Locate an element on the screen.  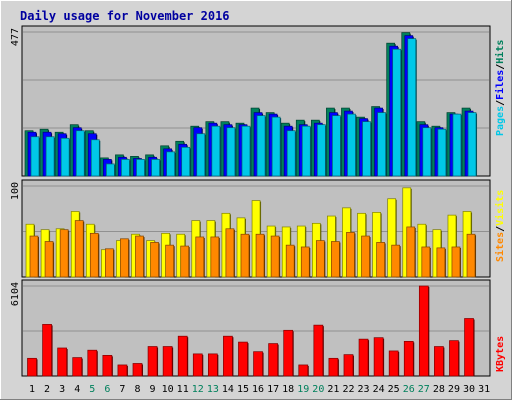
x-tick-label: 8 is located at coordinates (137, 389).